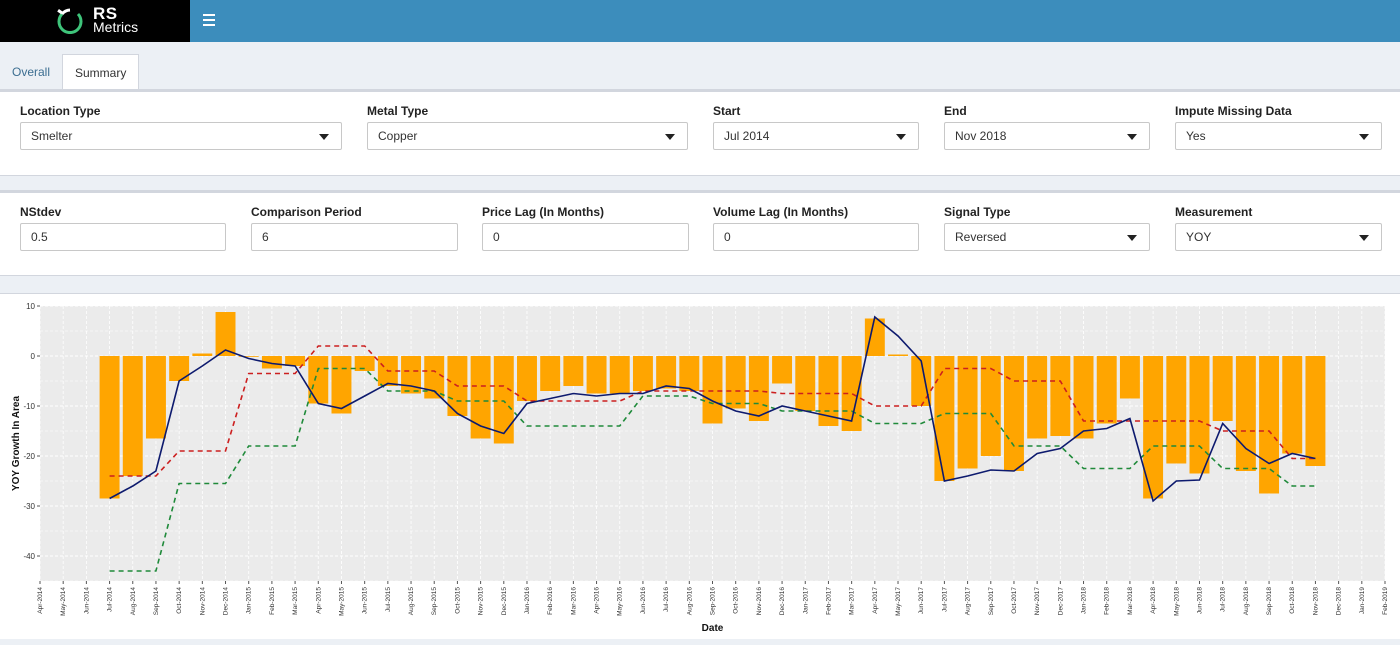  Describe the element at coordinates (981, 237) in the screenshot. I see `signal-type-value: Reversed` at that location.